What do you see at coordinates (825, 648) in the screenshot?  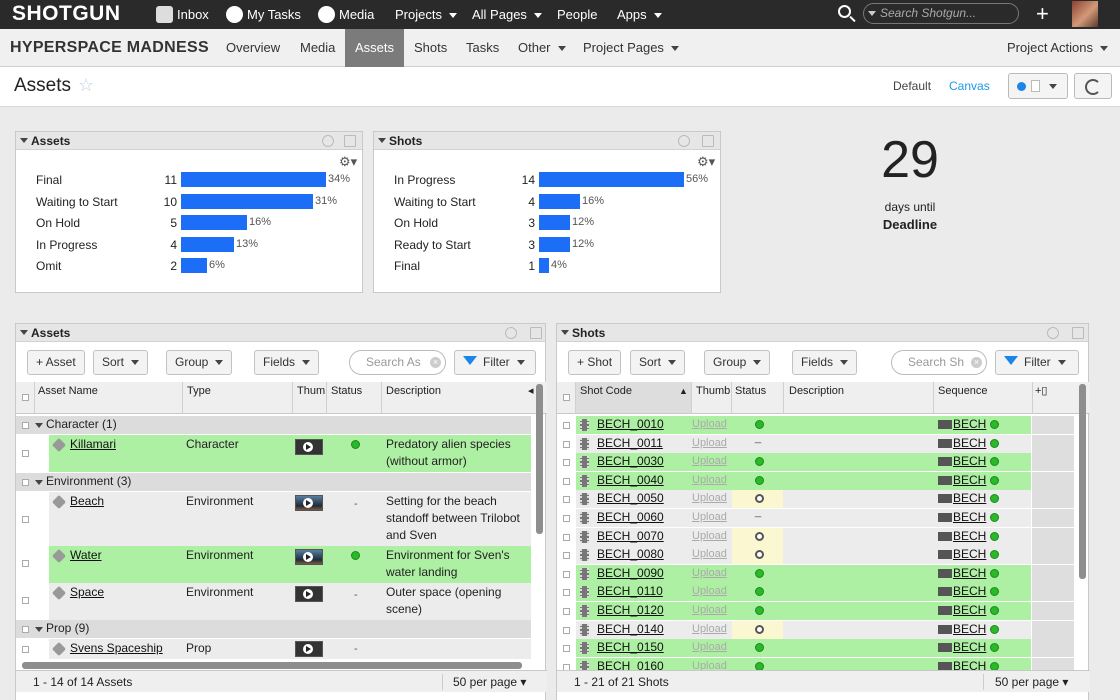 I see `table-row: BECH_0150 Upload BECH` at bounding box center [825, 648].